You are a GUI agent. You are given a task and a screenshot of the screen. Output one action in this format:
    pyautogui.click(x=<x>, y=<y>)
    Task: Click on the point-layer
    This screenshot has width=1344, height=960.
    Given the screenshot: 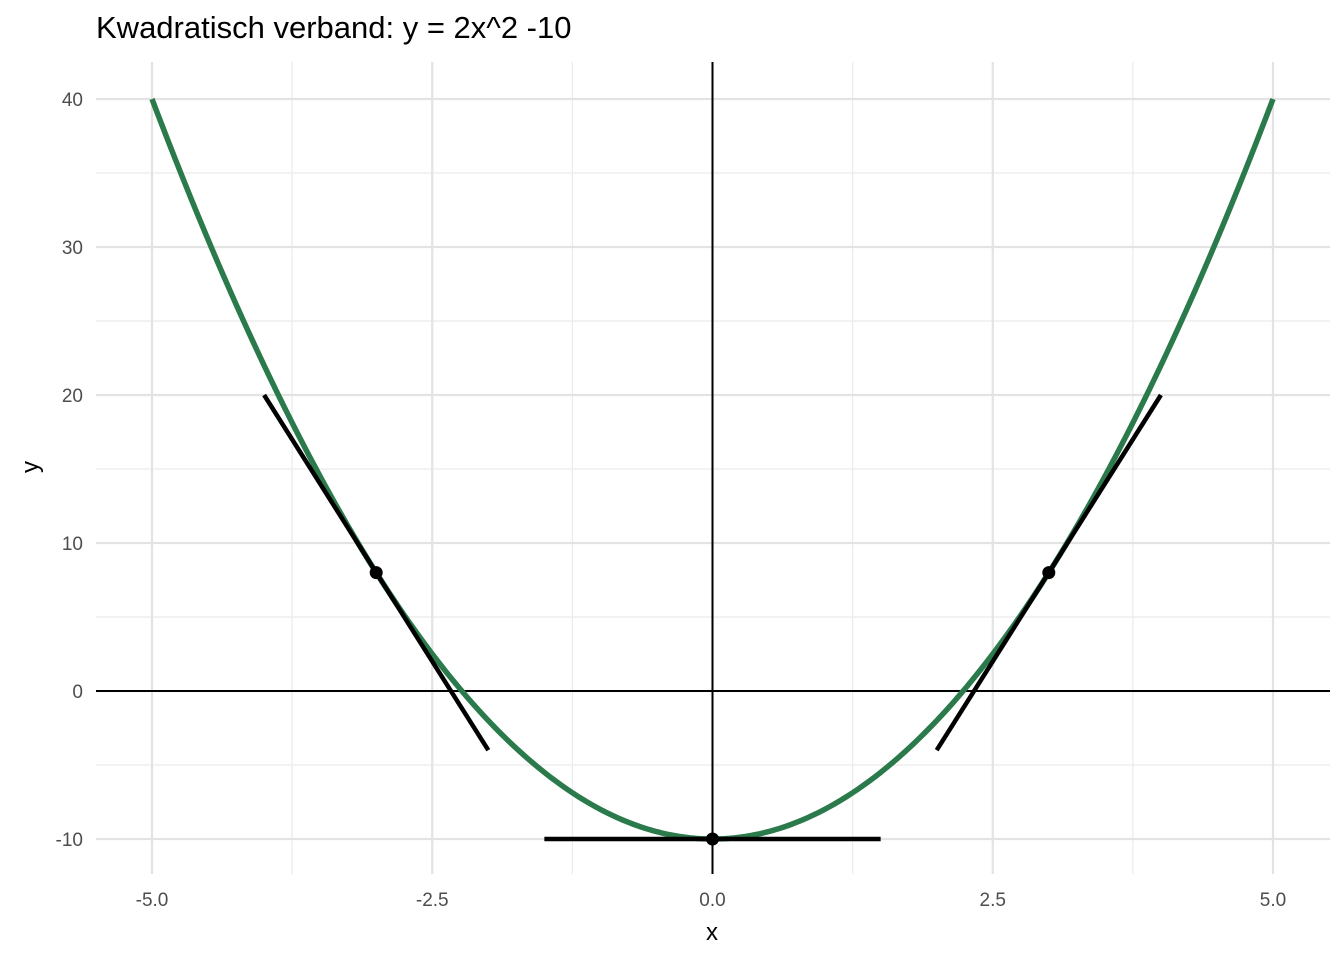 What is the action you would take?
    pyautogui.click(x=712, y=706)
    